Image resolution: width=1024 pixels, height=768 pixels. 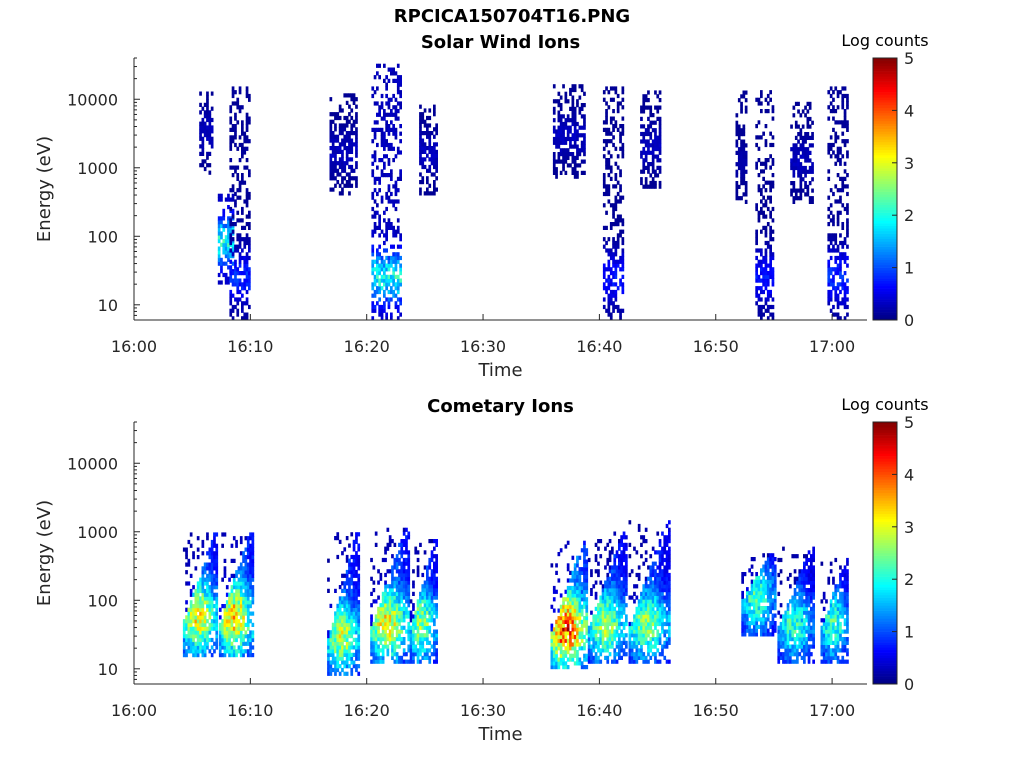 What do you see at coordinates (909, 110) in the screenshot?
I see `colorbar-tick-label: 4` at bounding box center [909, 110].